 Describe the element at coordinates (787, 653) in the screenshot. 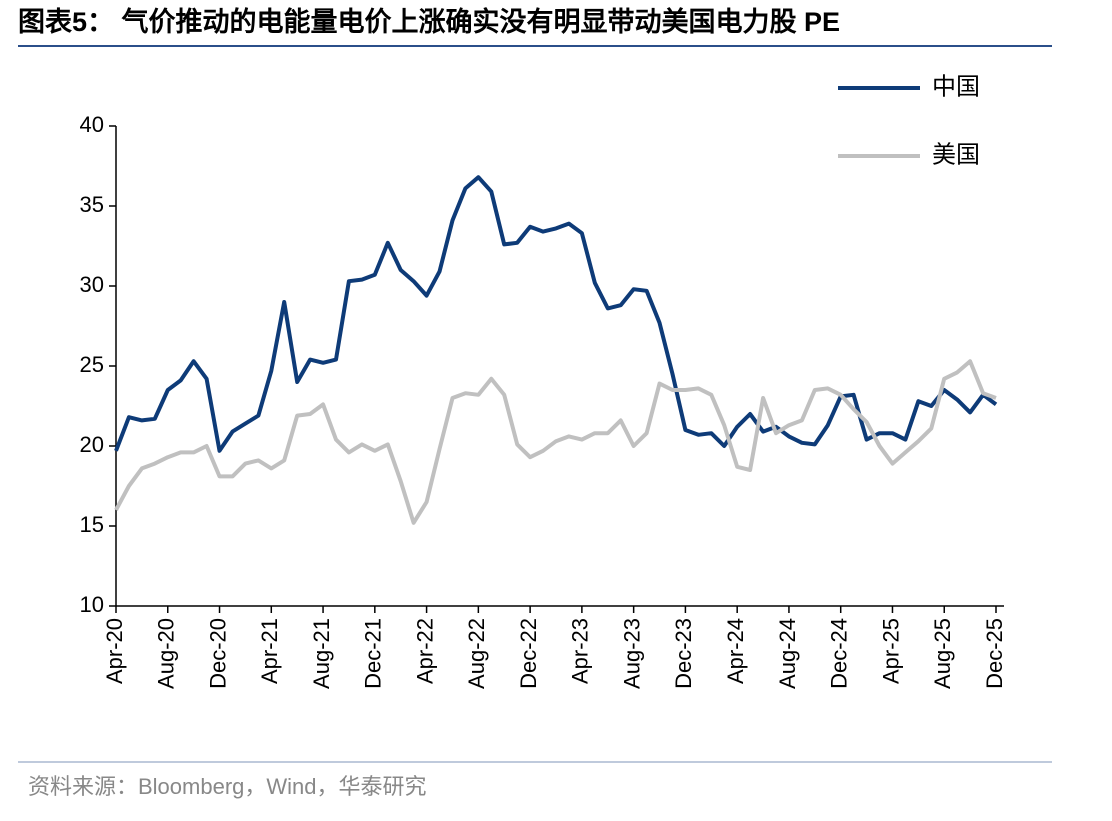

I see `x-tick-label: Aug-24` at that location.